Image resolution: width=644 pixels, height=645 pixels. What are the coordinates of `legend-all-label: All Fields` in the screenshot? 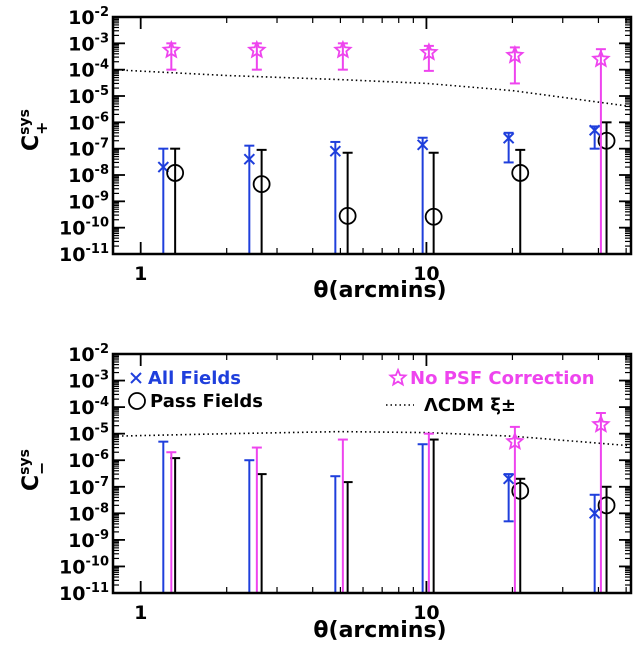 It's located at (194, 378).